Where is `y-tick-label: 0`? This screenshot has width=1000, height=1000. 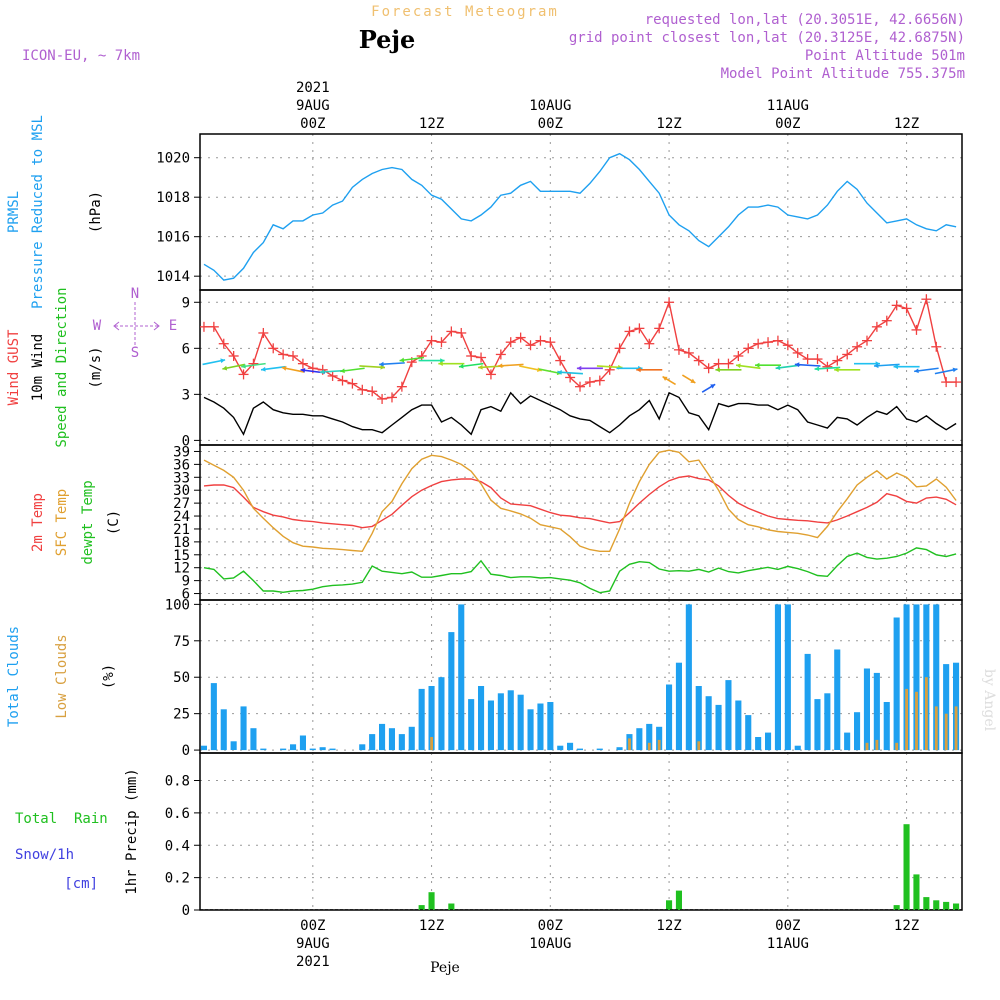
y-tick-label: 0 is located at coordinates (186, 911).